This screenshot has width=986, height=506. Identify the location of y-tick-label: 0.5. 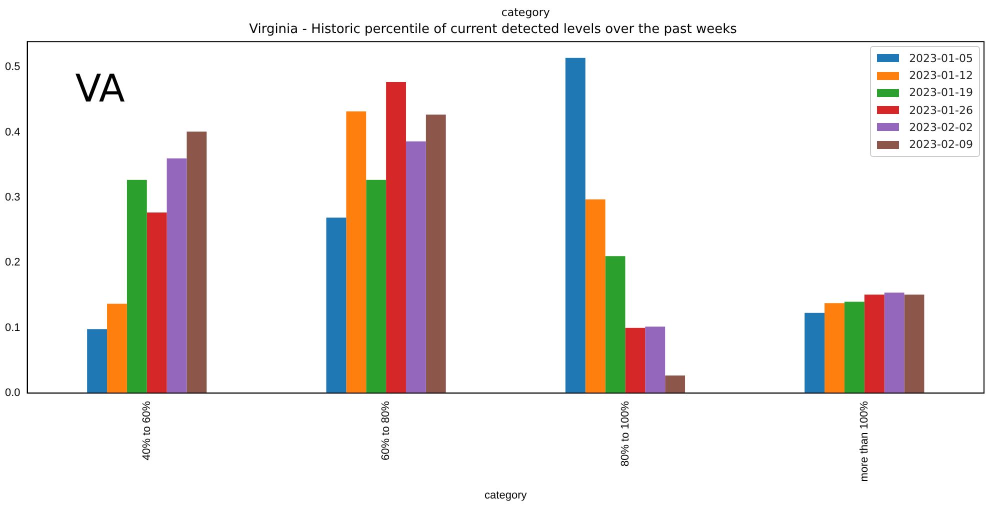
(12, 67).